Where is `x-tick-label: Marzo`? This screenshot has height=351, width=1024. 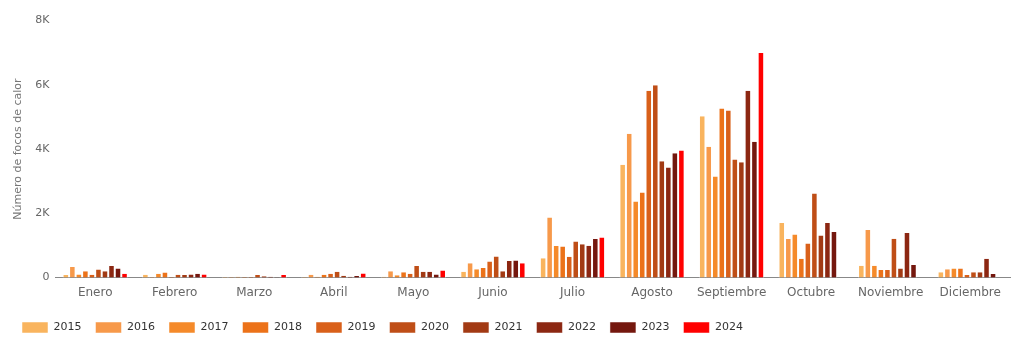 x-tick-label: Marzo is located at coordinates (254, 291).